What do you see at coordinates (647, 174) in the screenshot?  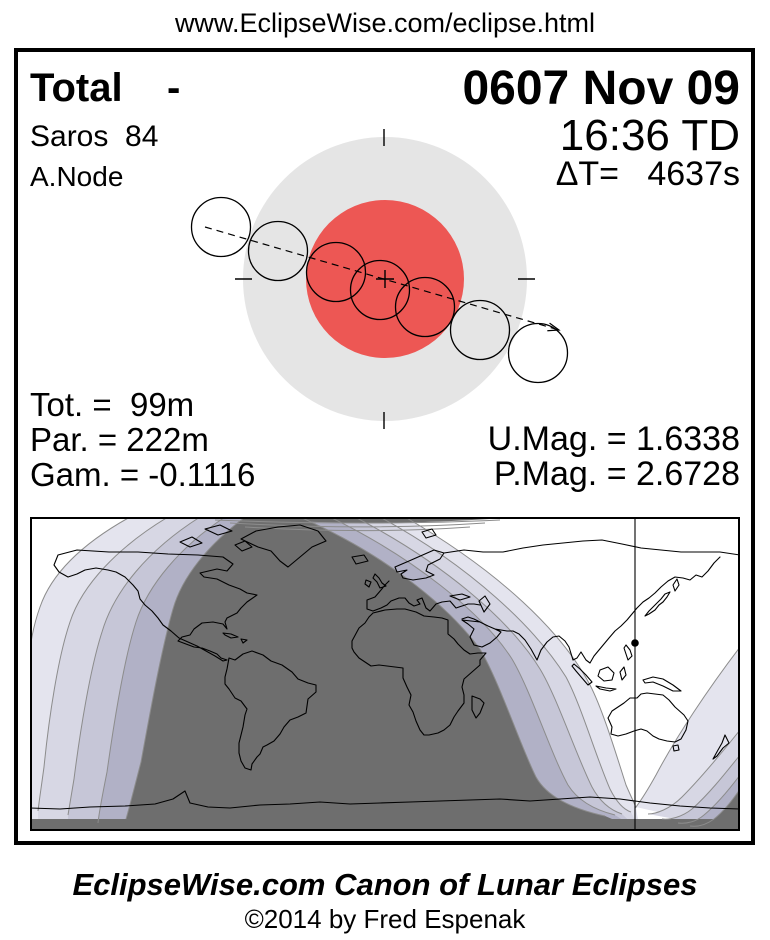 I see `delta-t-value: ΔT= 4637s` at bounding box center [647, 174].